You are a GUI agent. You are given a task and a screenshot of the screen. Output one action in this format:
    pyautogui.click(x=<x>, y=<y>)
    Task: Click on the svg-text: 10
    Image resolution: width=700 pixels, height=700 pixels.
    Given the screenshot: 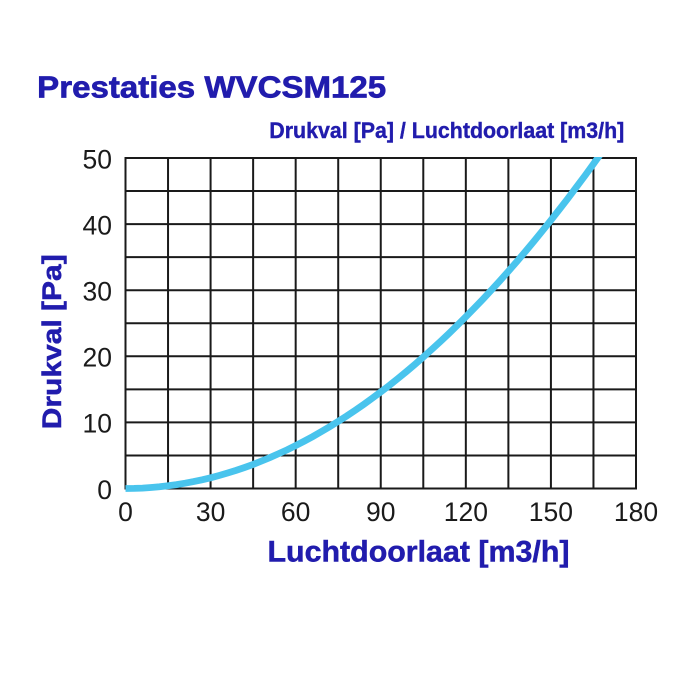 What is the action you would take?
    pyautogui.click(x=97, y=424)
    